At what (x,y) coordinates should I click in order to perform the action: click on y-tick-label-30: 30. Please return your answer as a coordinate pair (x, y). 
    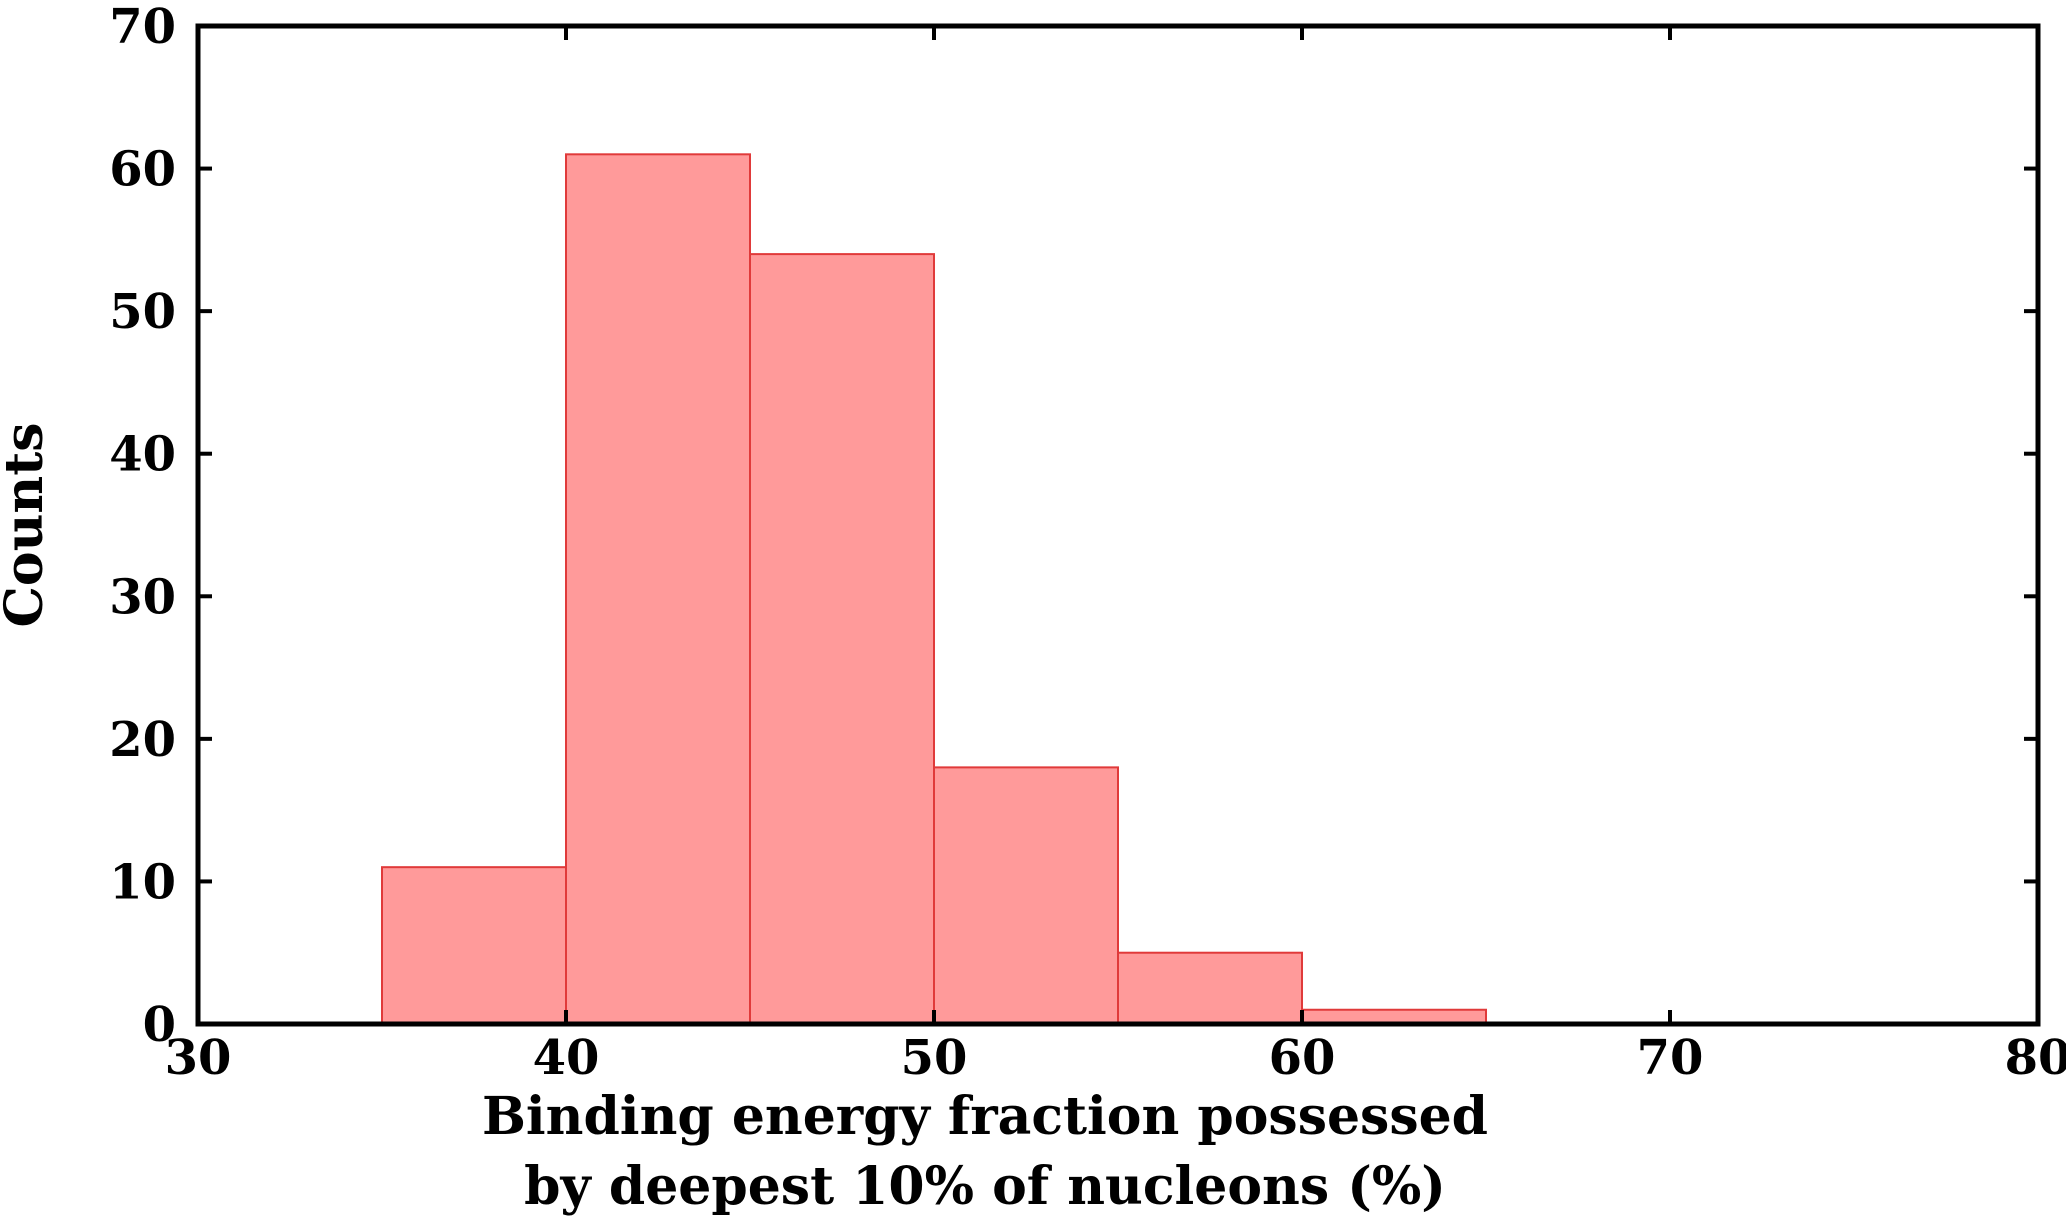
    Looking at the image, I should click on (142, 597).